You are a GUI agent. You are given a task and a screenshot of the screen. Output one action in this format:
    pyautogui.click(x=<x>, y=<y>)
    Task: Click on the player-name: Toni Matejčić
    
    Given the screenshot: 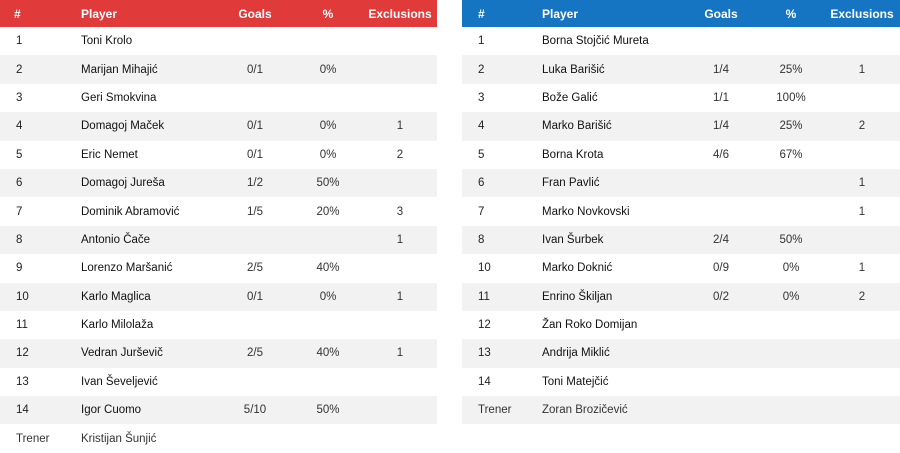 What is the action you would take?
    pyautogui.click(x=575, y=381)
    